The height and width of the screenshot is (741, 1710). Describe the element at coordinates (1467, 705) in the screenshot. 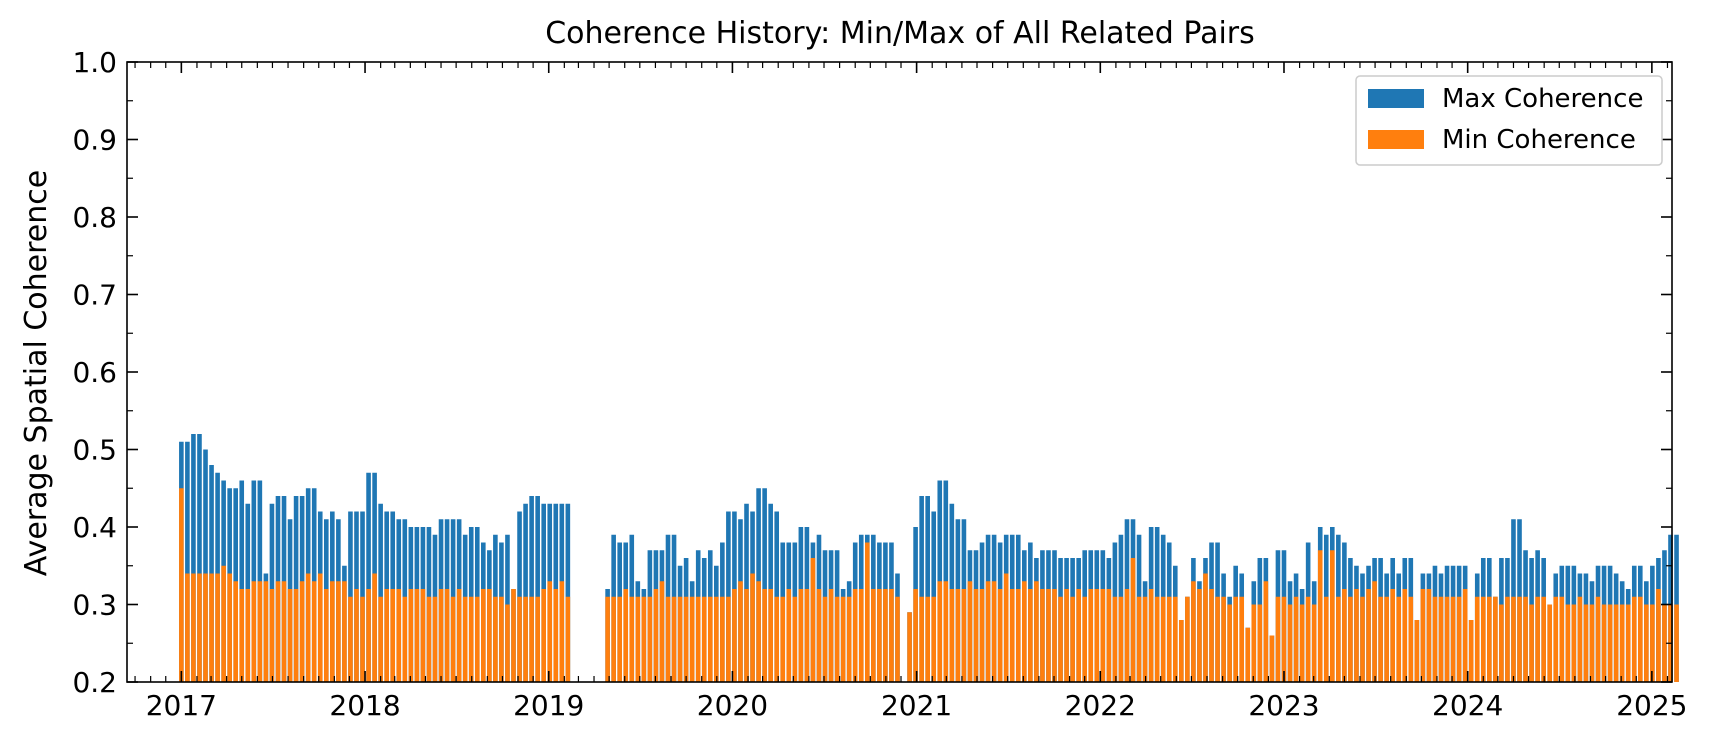

I see `x-tick-label: 2024` at that location.